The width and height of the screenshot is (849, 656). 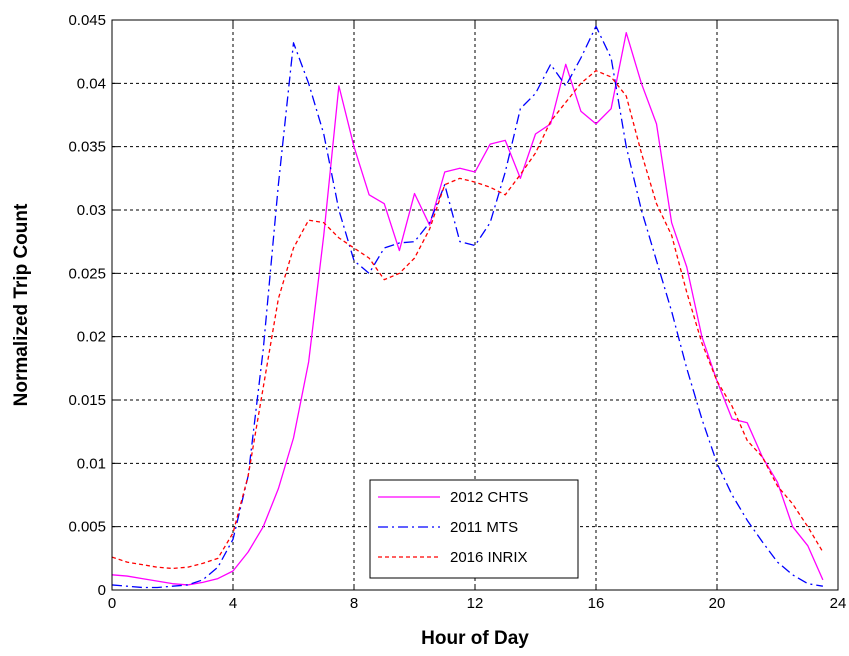 I want to click on x-tick-label: 24, so click(x=838, y=603).